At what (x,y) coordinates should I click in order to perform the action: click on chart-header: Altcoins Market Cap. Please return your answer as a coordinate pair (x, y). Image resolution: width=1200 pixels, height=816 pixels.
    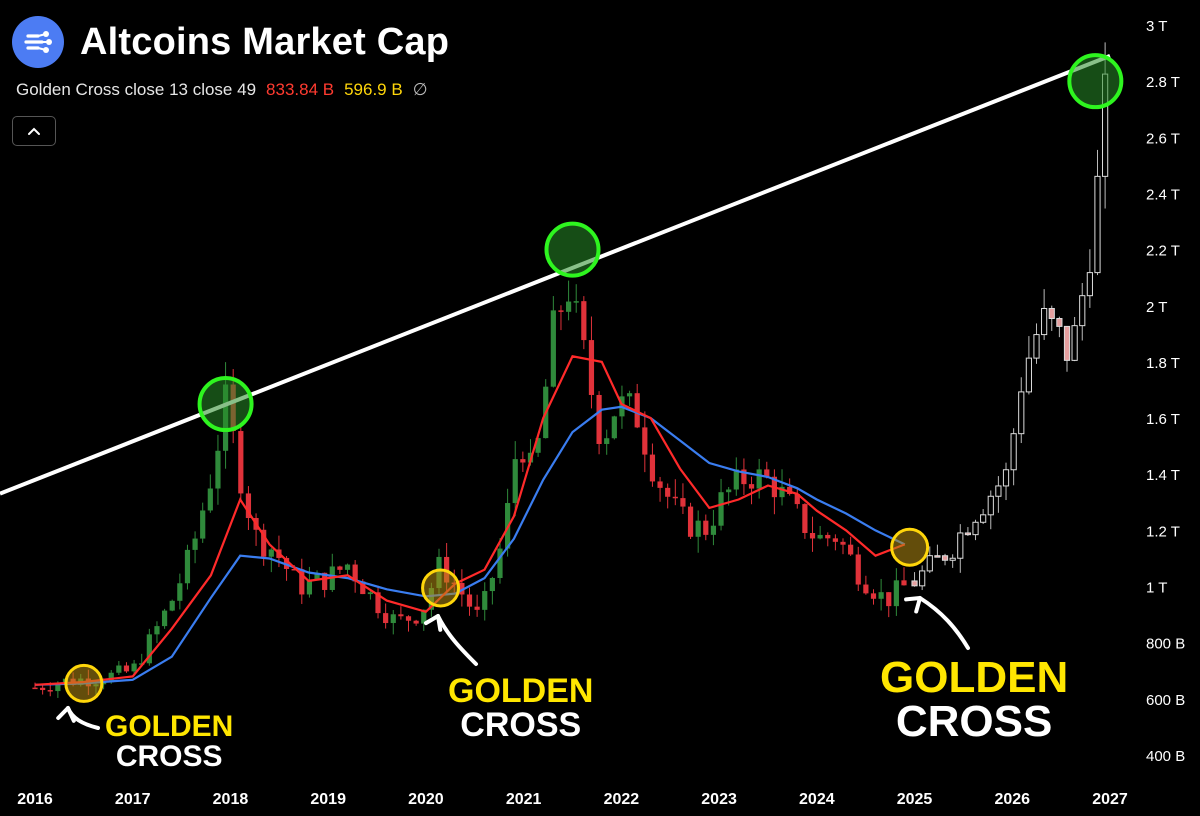
    Looking at the image, I should click on (230, 42).